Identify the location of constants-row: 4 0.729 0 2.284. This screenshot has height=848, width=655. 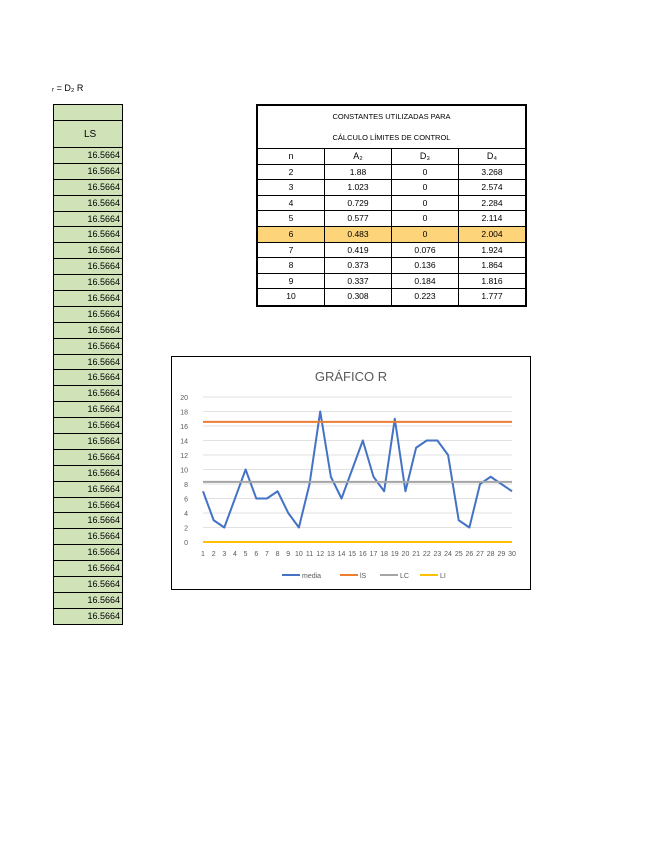
(391, 204).